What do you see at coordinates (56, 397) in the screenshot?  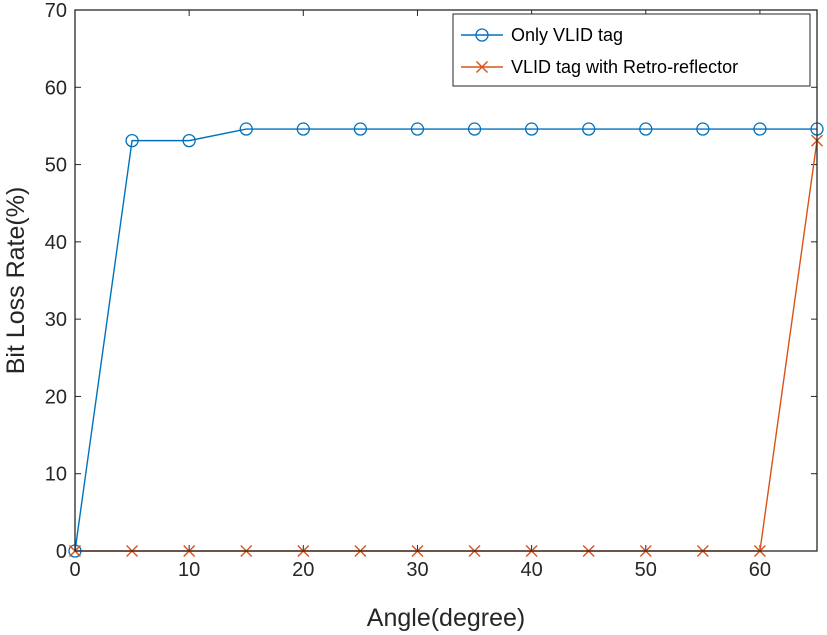 I see `y-tick-label: 20` at bounding box center [56, 397].